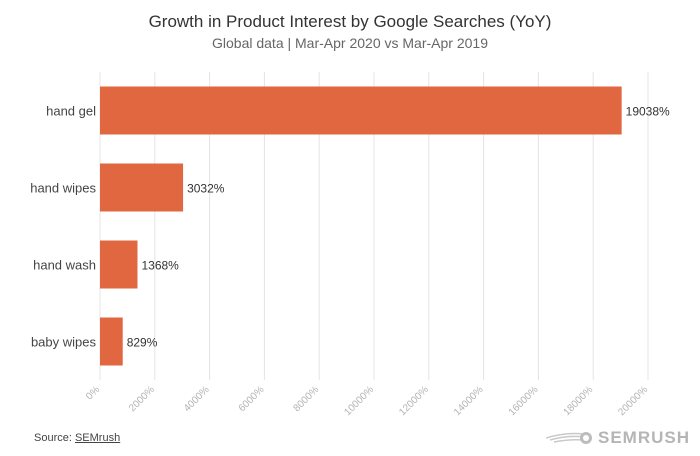 The width and height of the screenshot is (700, 456). What do you see at coordinates (142, 399) in the screenshot?
I see `x-tick-label: 2000%` at bounding box center [142, 399].